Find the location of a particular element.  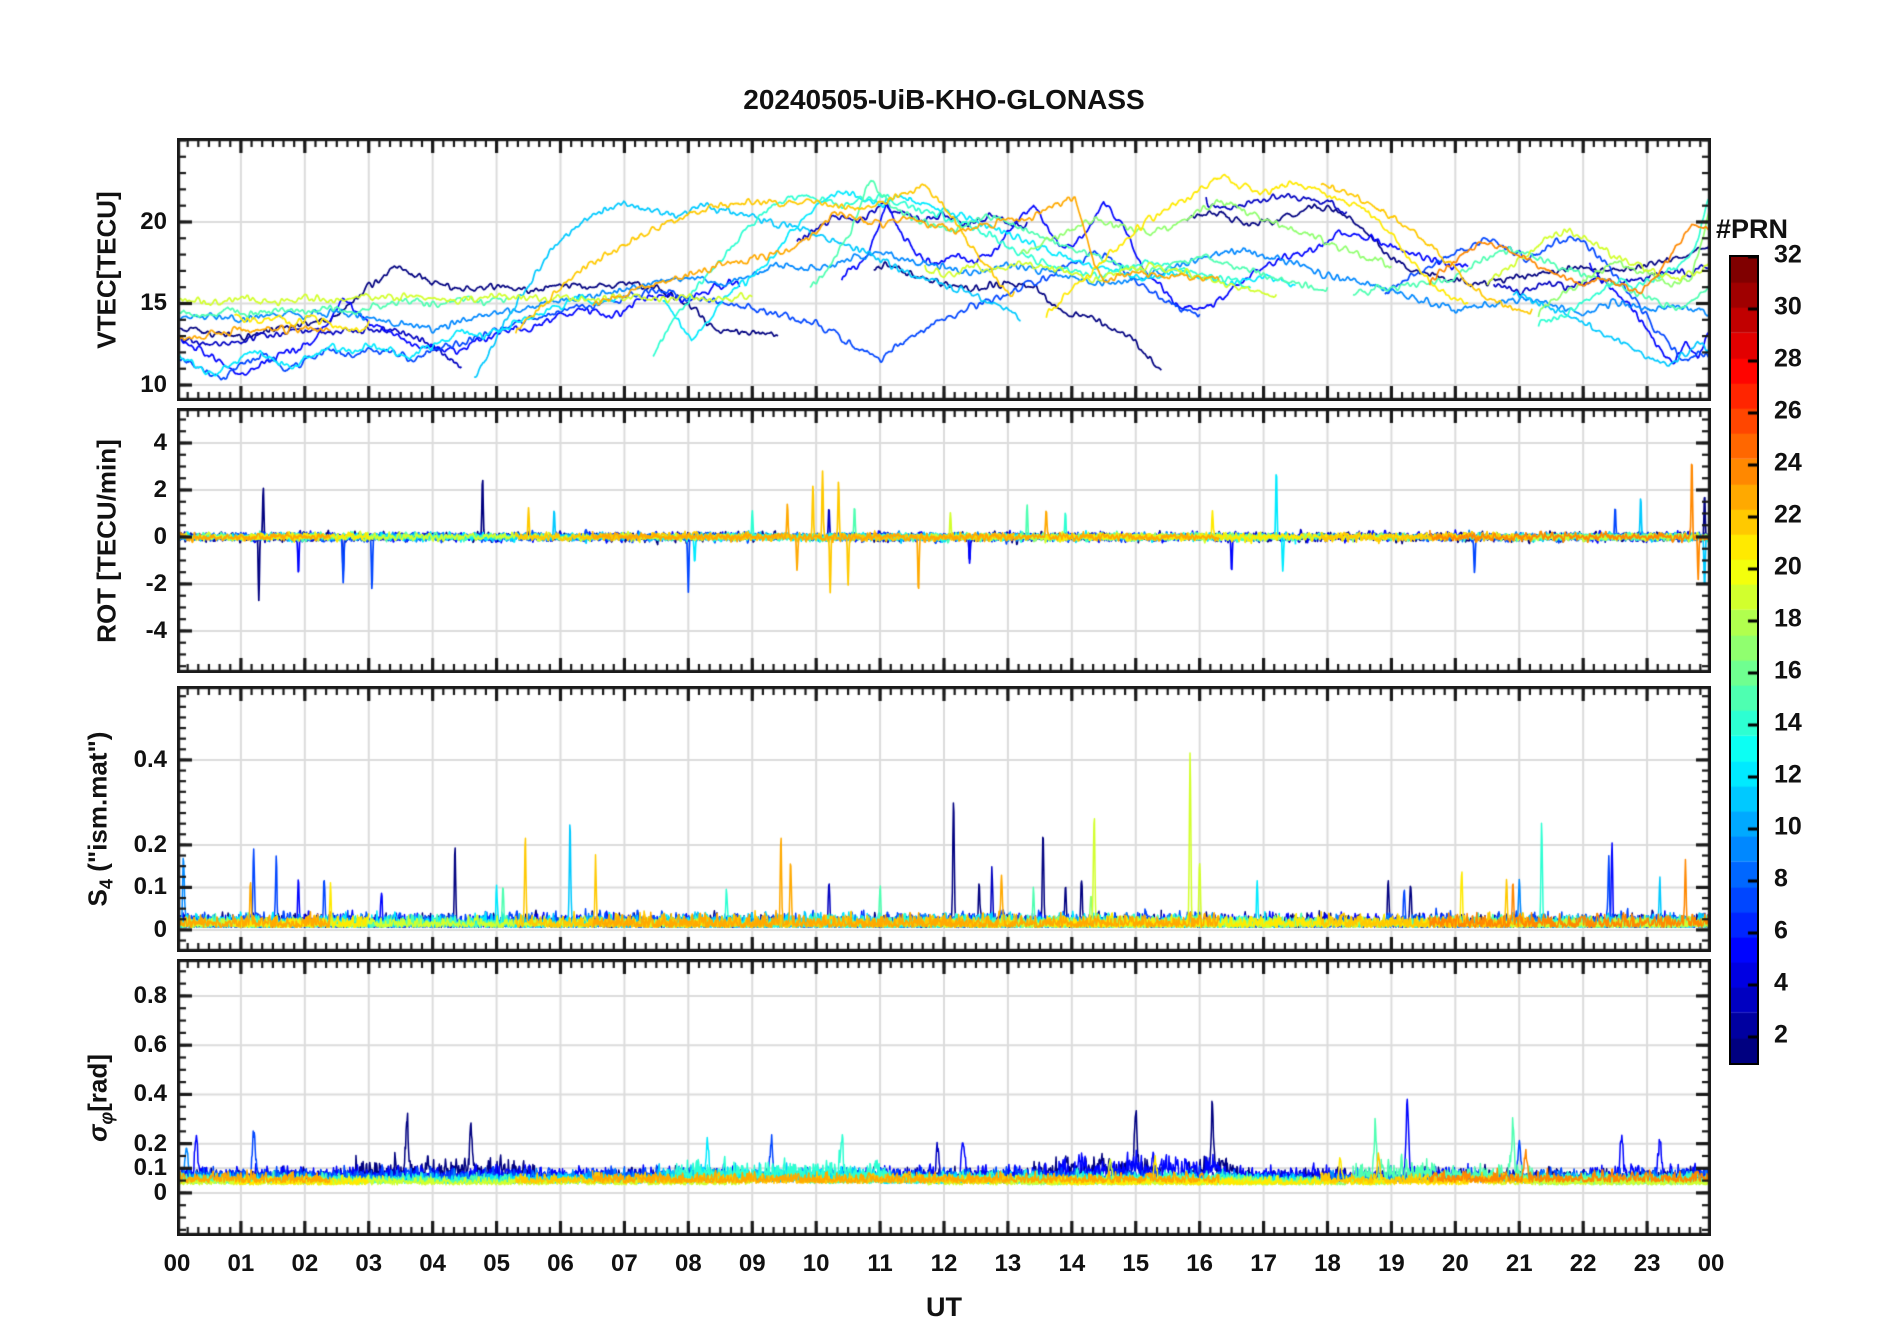

x-tick-label: 20 is located at coordinates (1455, 1263).